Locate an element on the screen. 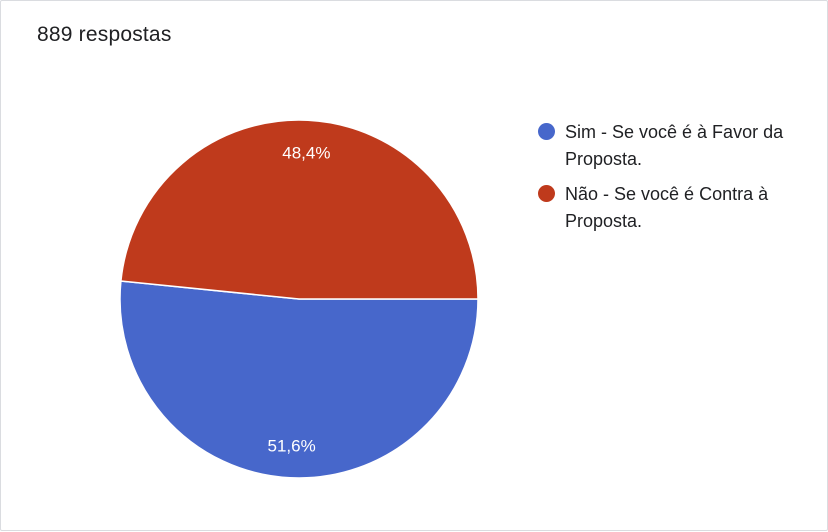 This screenshot has width=828, height=532. legend-item-nao: Não - Se você é Contra à Proposta. is located at coordinates (668, 208).